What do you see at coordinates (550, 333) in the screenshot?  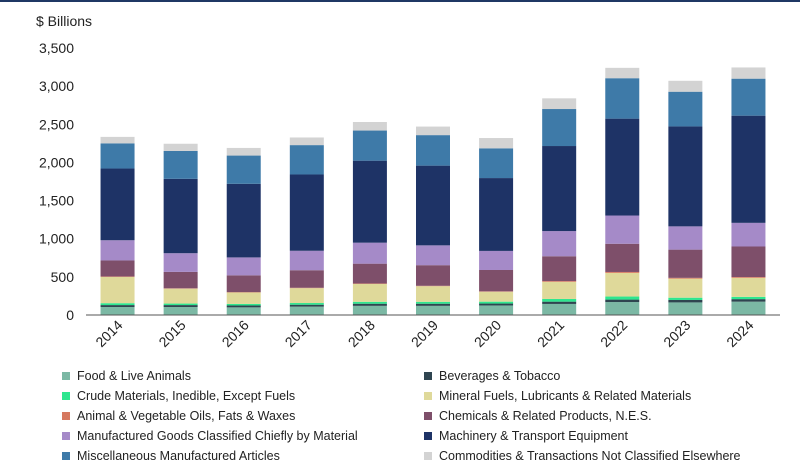 I see `x-tick-label: 2021` at bounding box center [550, 333].